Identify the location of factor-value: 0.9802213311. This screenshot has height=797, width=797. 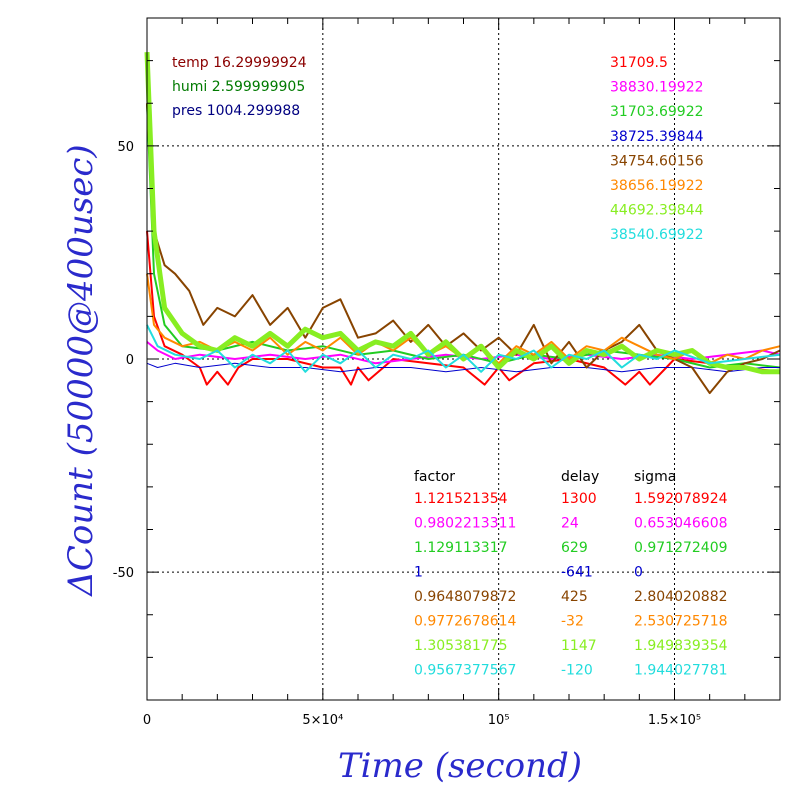
(465, 524).